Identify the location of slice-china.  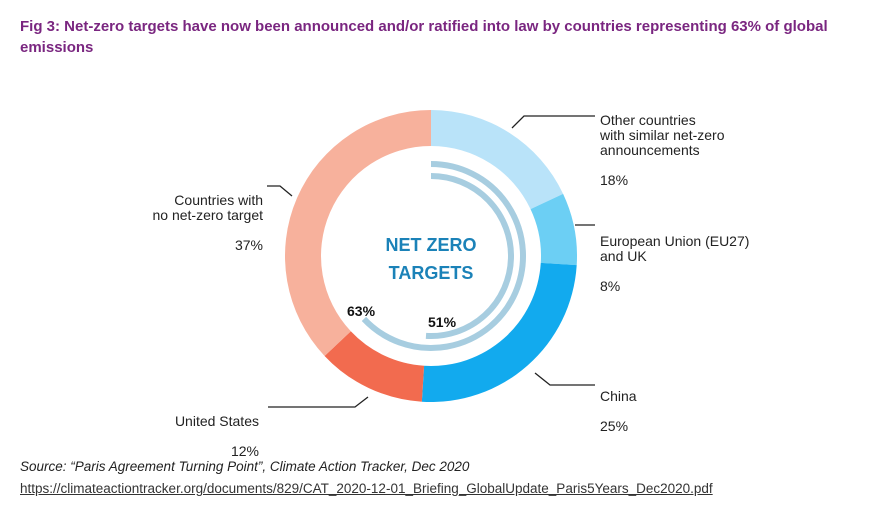
(499, 332).